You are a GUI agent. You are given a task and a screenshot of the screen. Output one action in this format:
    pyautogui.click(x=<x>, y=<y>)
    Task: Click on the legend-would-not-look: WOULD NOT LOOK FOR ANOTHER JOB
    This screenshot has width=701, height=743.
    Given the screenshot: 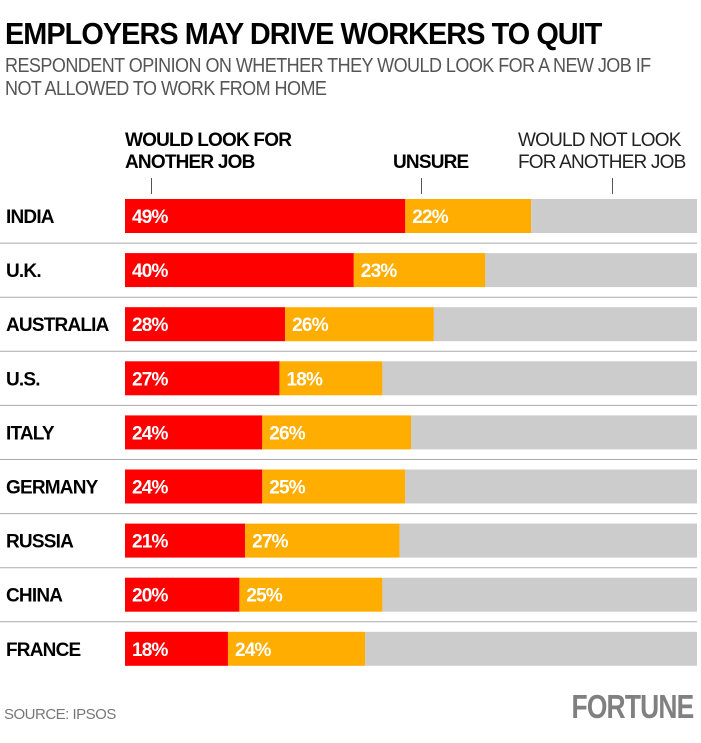 What is the action you would take?
    pyautogui.click(x=602, y=151)
    